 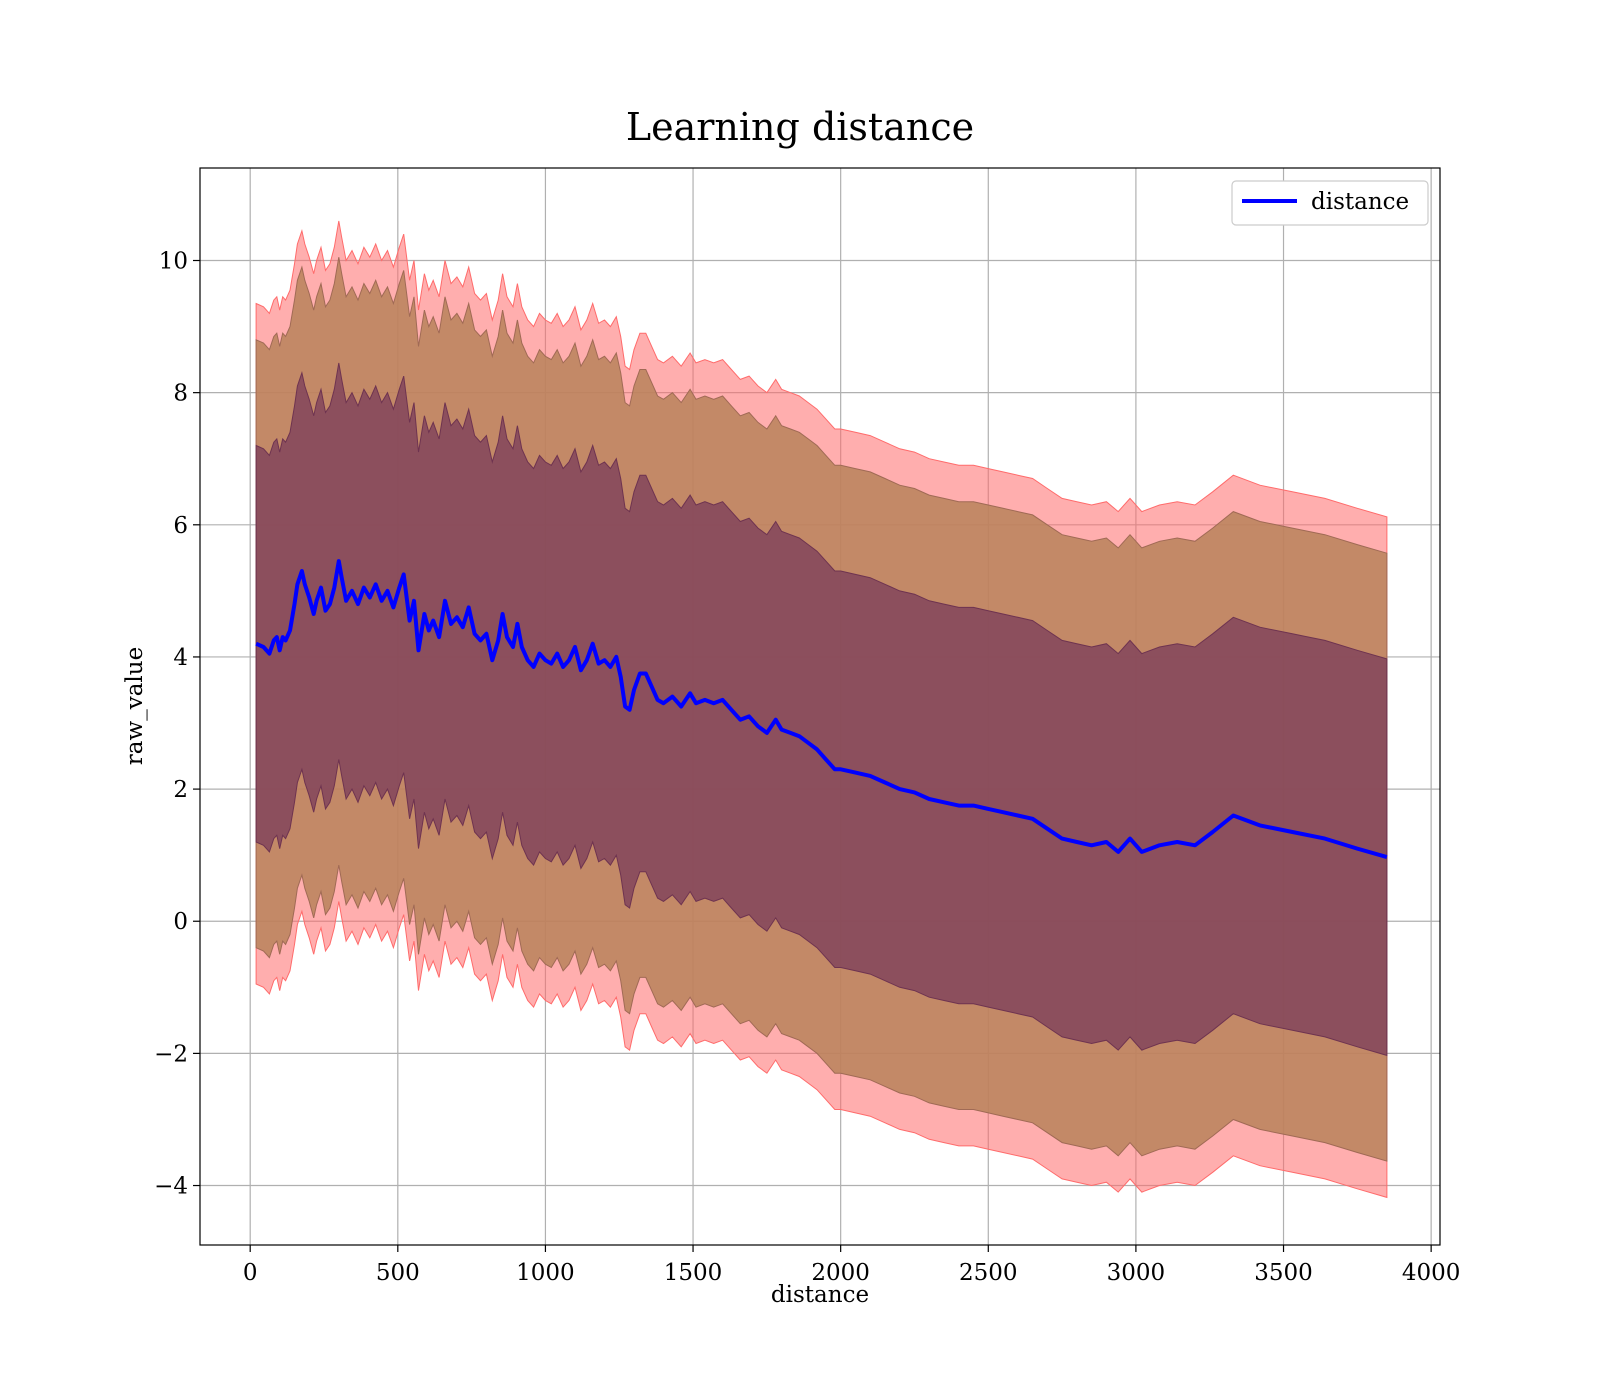 I want to click on y-axis-label: raw_value, so click(x=135, y=706).